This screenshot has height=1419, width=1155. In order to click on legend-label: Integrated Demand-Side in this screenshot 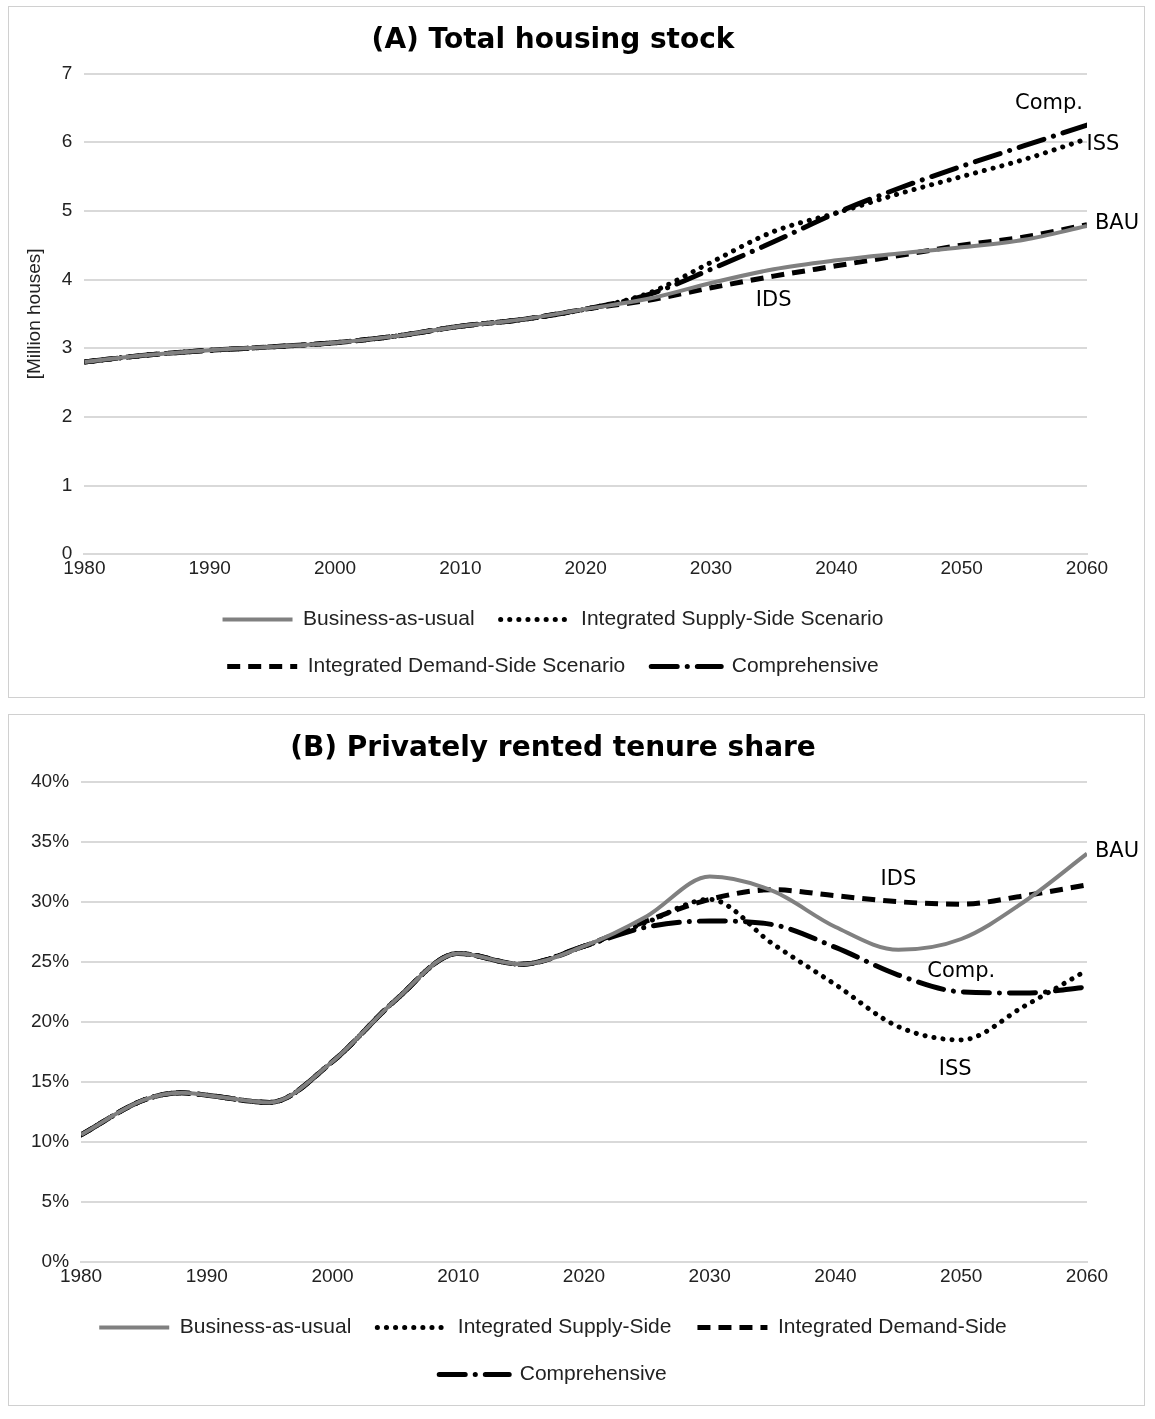, I will do `click(892, 1326)`.